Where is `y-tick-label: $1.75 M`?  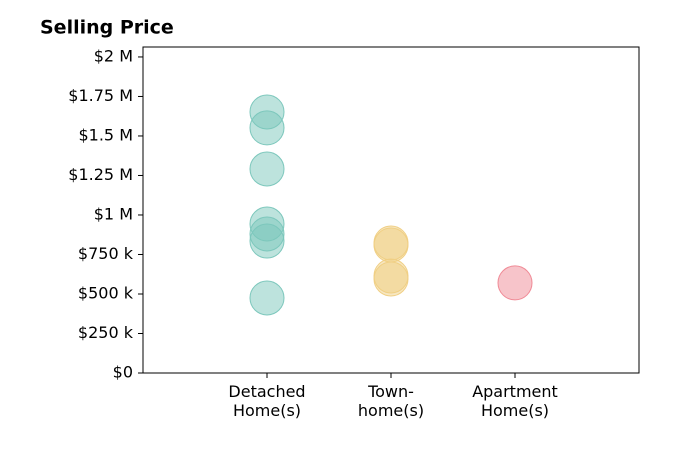 y-tick-label: $1.75 M is located at coordinates (100, 95).